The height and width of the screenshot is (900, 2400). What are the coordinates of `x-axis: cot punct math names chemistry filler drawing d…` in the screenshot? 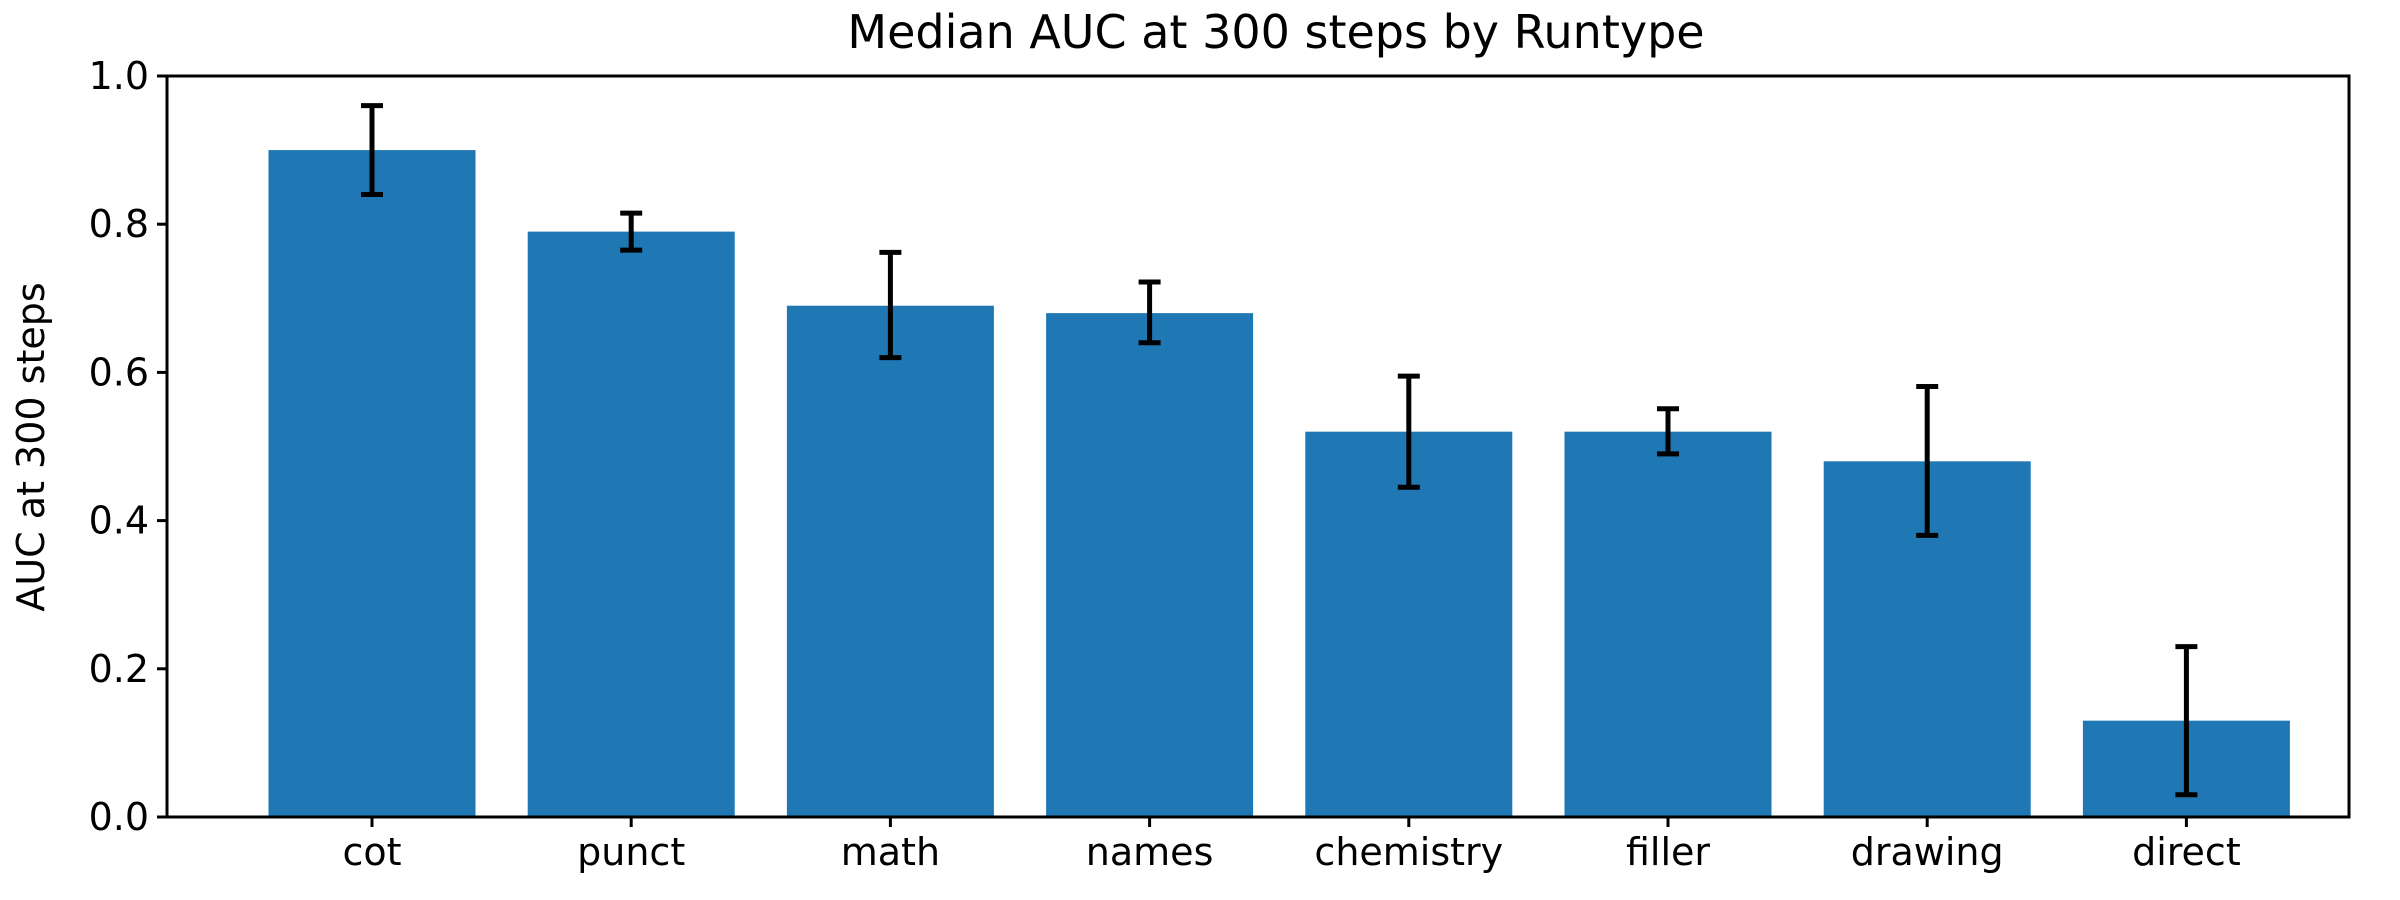 It's located at (1291, 845).